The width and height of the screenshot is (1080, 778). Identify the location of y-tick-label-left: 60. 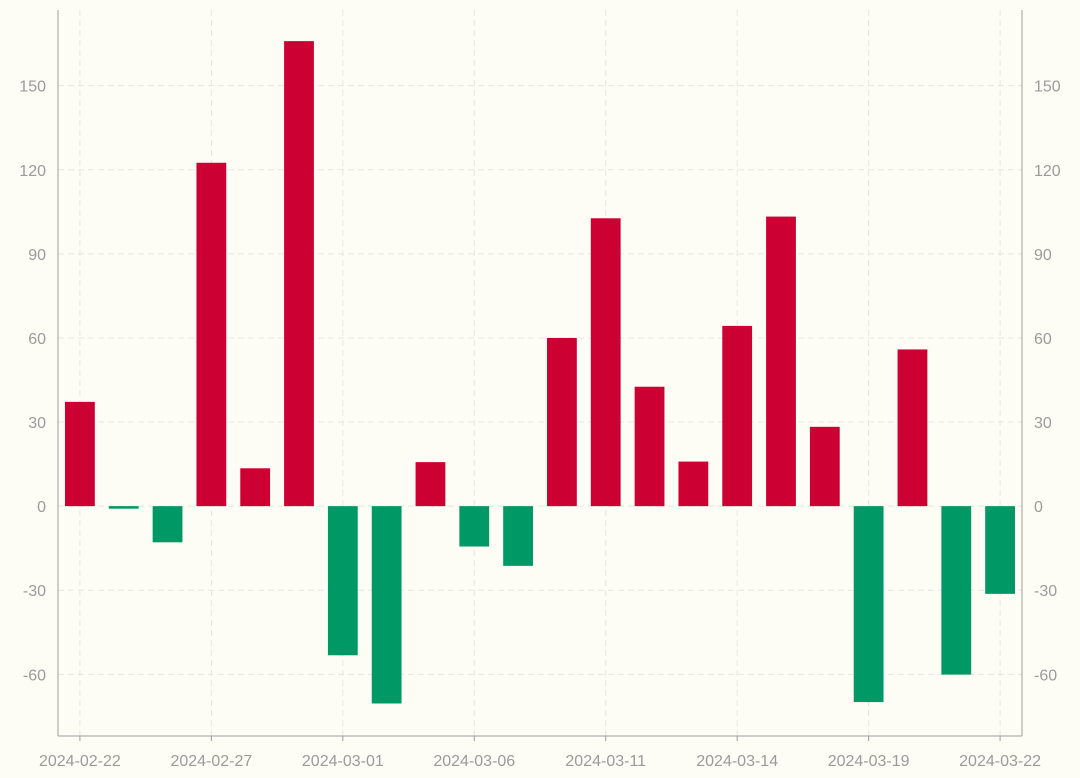
(37, 339).